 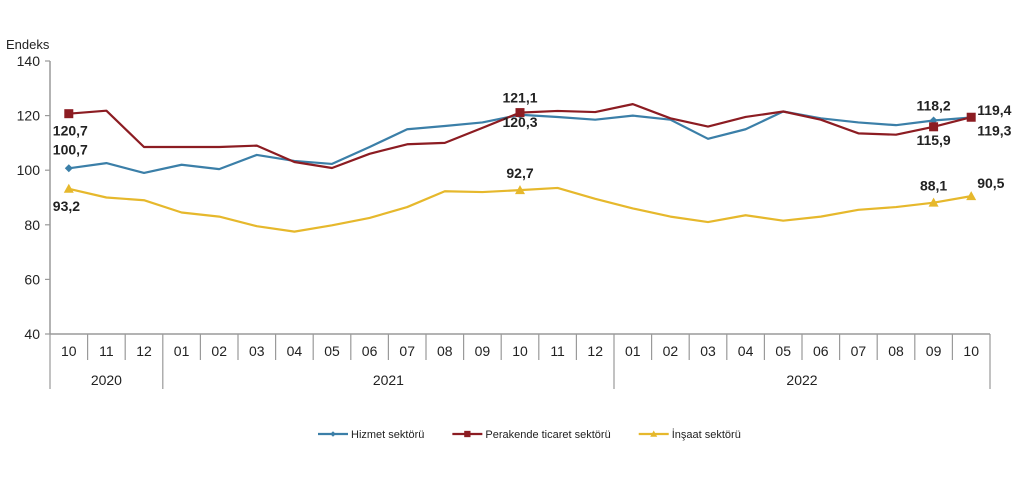 What do you see at coordinates (32, 334) in the screenshot?
I see `y-tick-label: 40` at bounding box center [32, 334].